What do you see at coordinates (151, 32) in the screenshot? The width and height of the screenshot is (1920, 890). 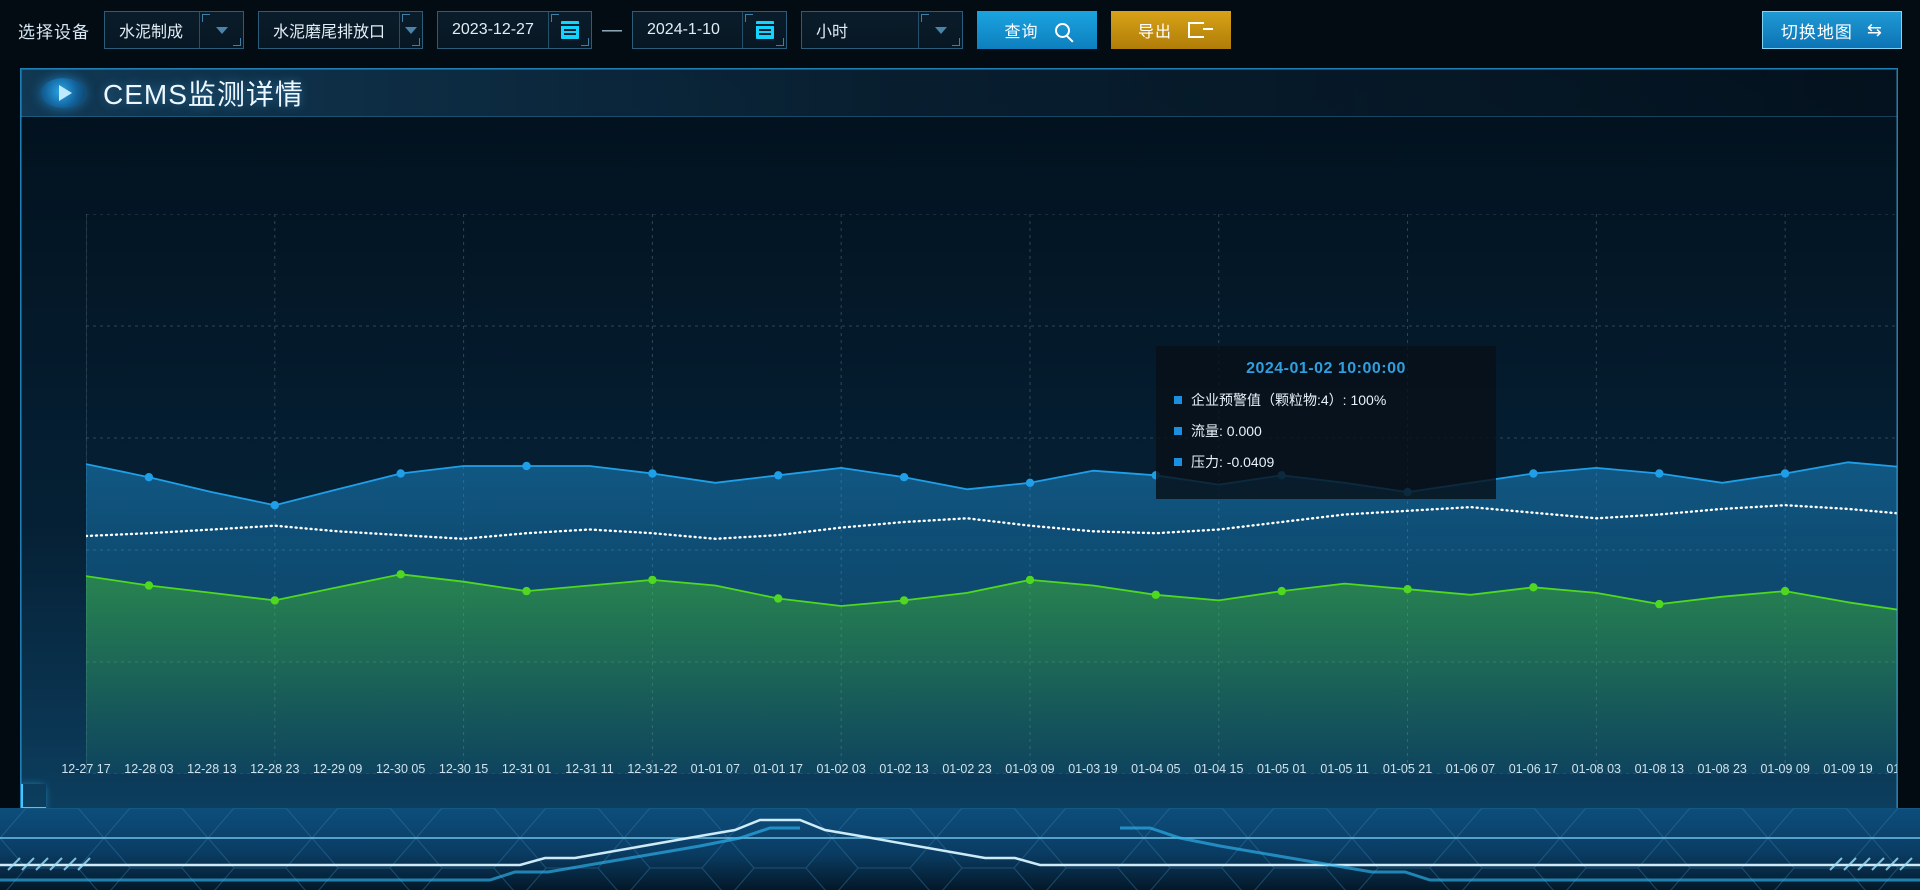 I see `device-select-value: 水泥制成` at bounding box center [151, 32].